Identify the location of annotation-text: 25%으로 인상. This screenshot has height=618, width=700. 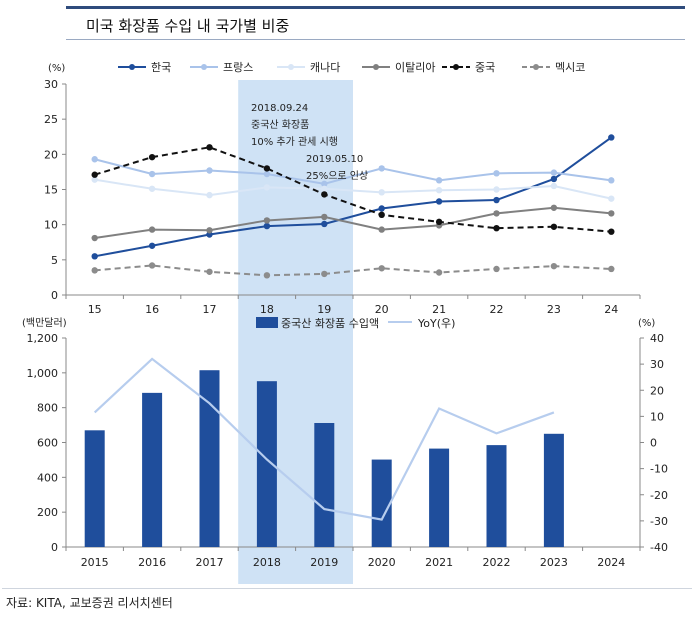
(337, 176).